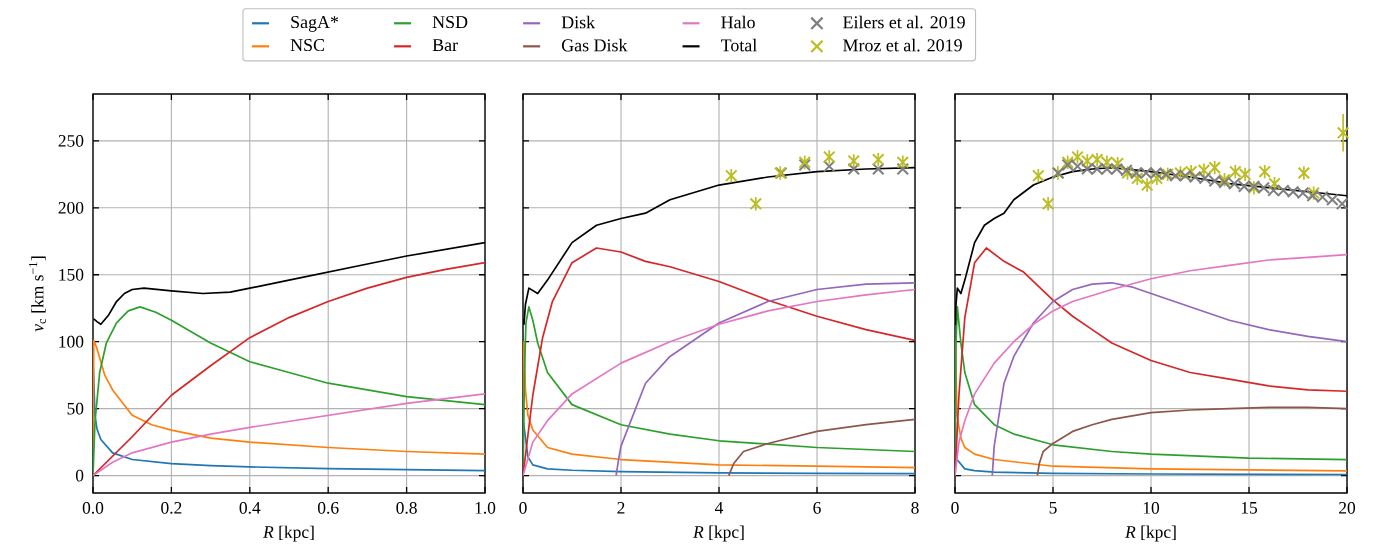  I want to click on y-tick-label: 100, so click(71, 341).